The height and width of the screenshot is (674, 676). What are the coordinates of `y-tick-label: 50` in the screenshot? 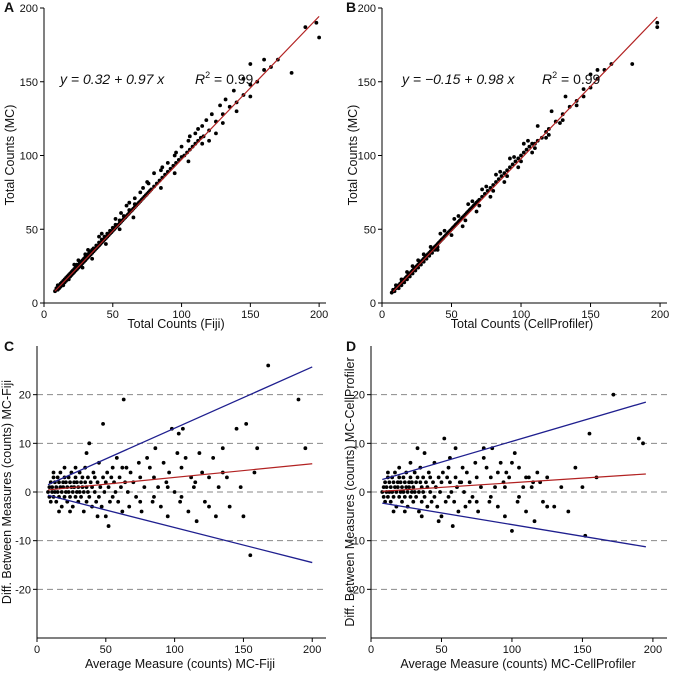 It's located at (32, 230).